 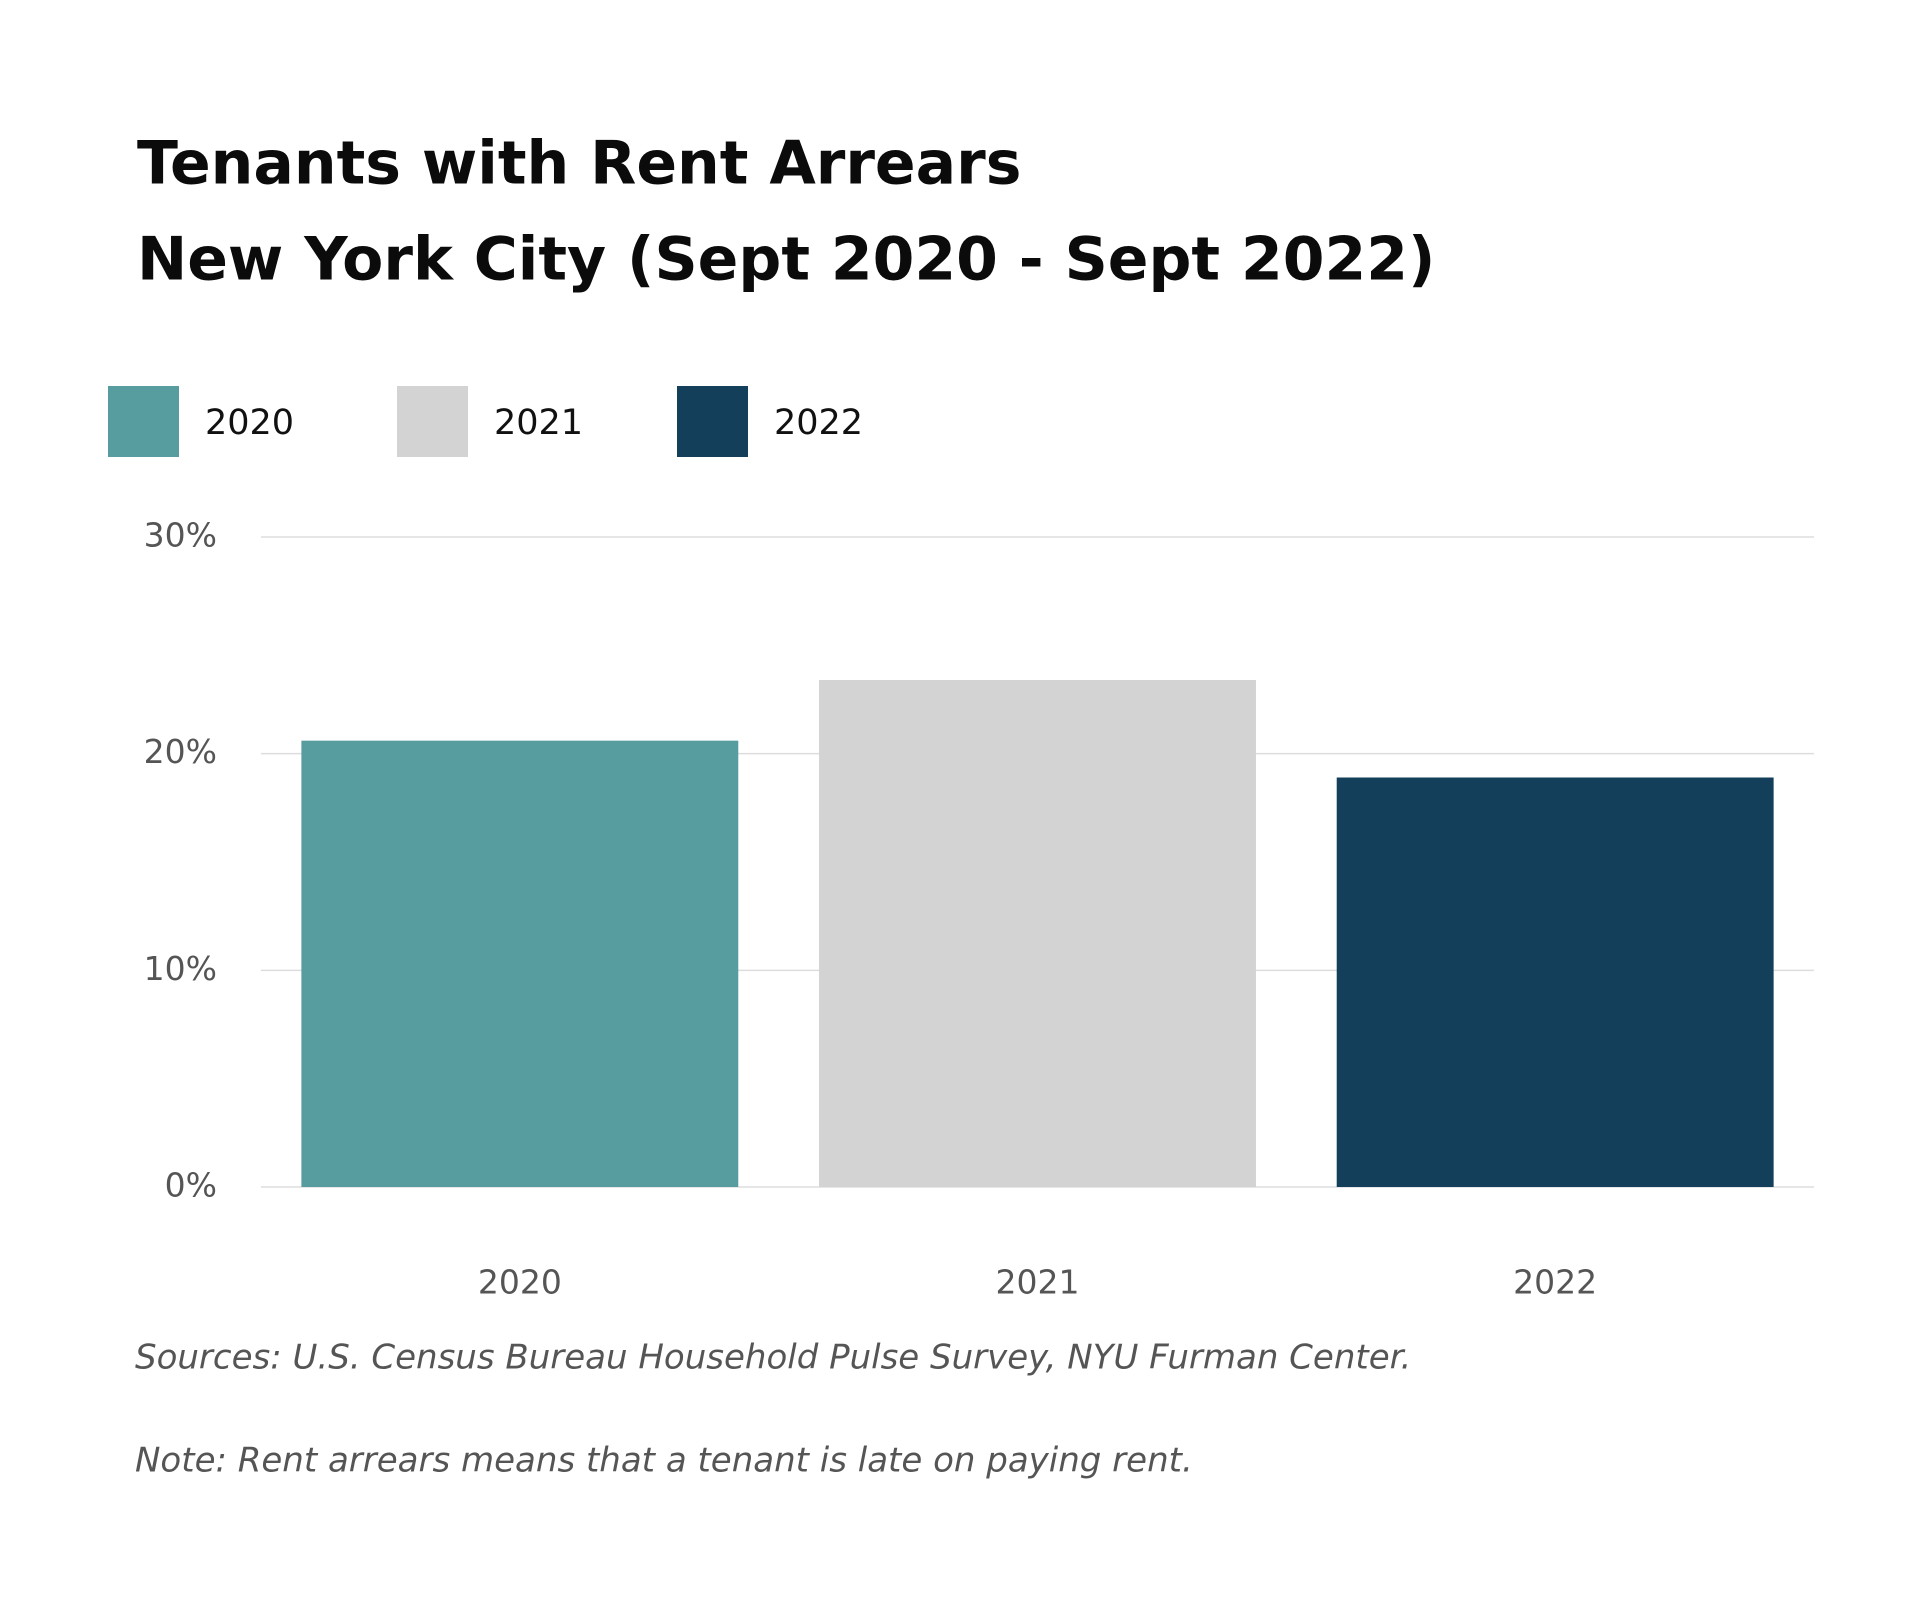 I want to click on legend-label: 2021, so click(x=538, y=423).